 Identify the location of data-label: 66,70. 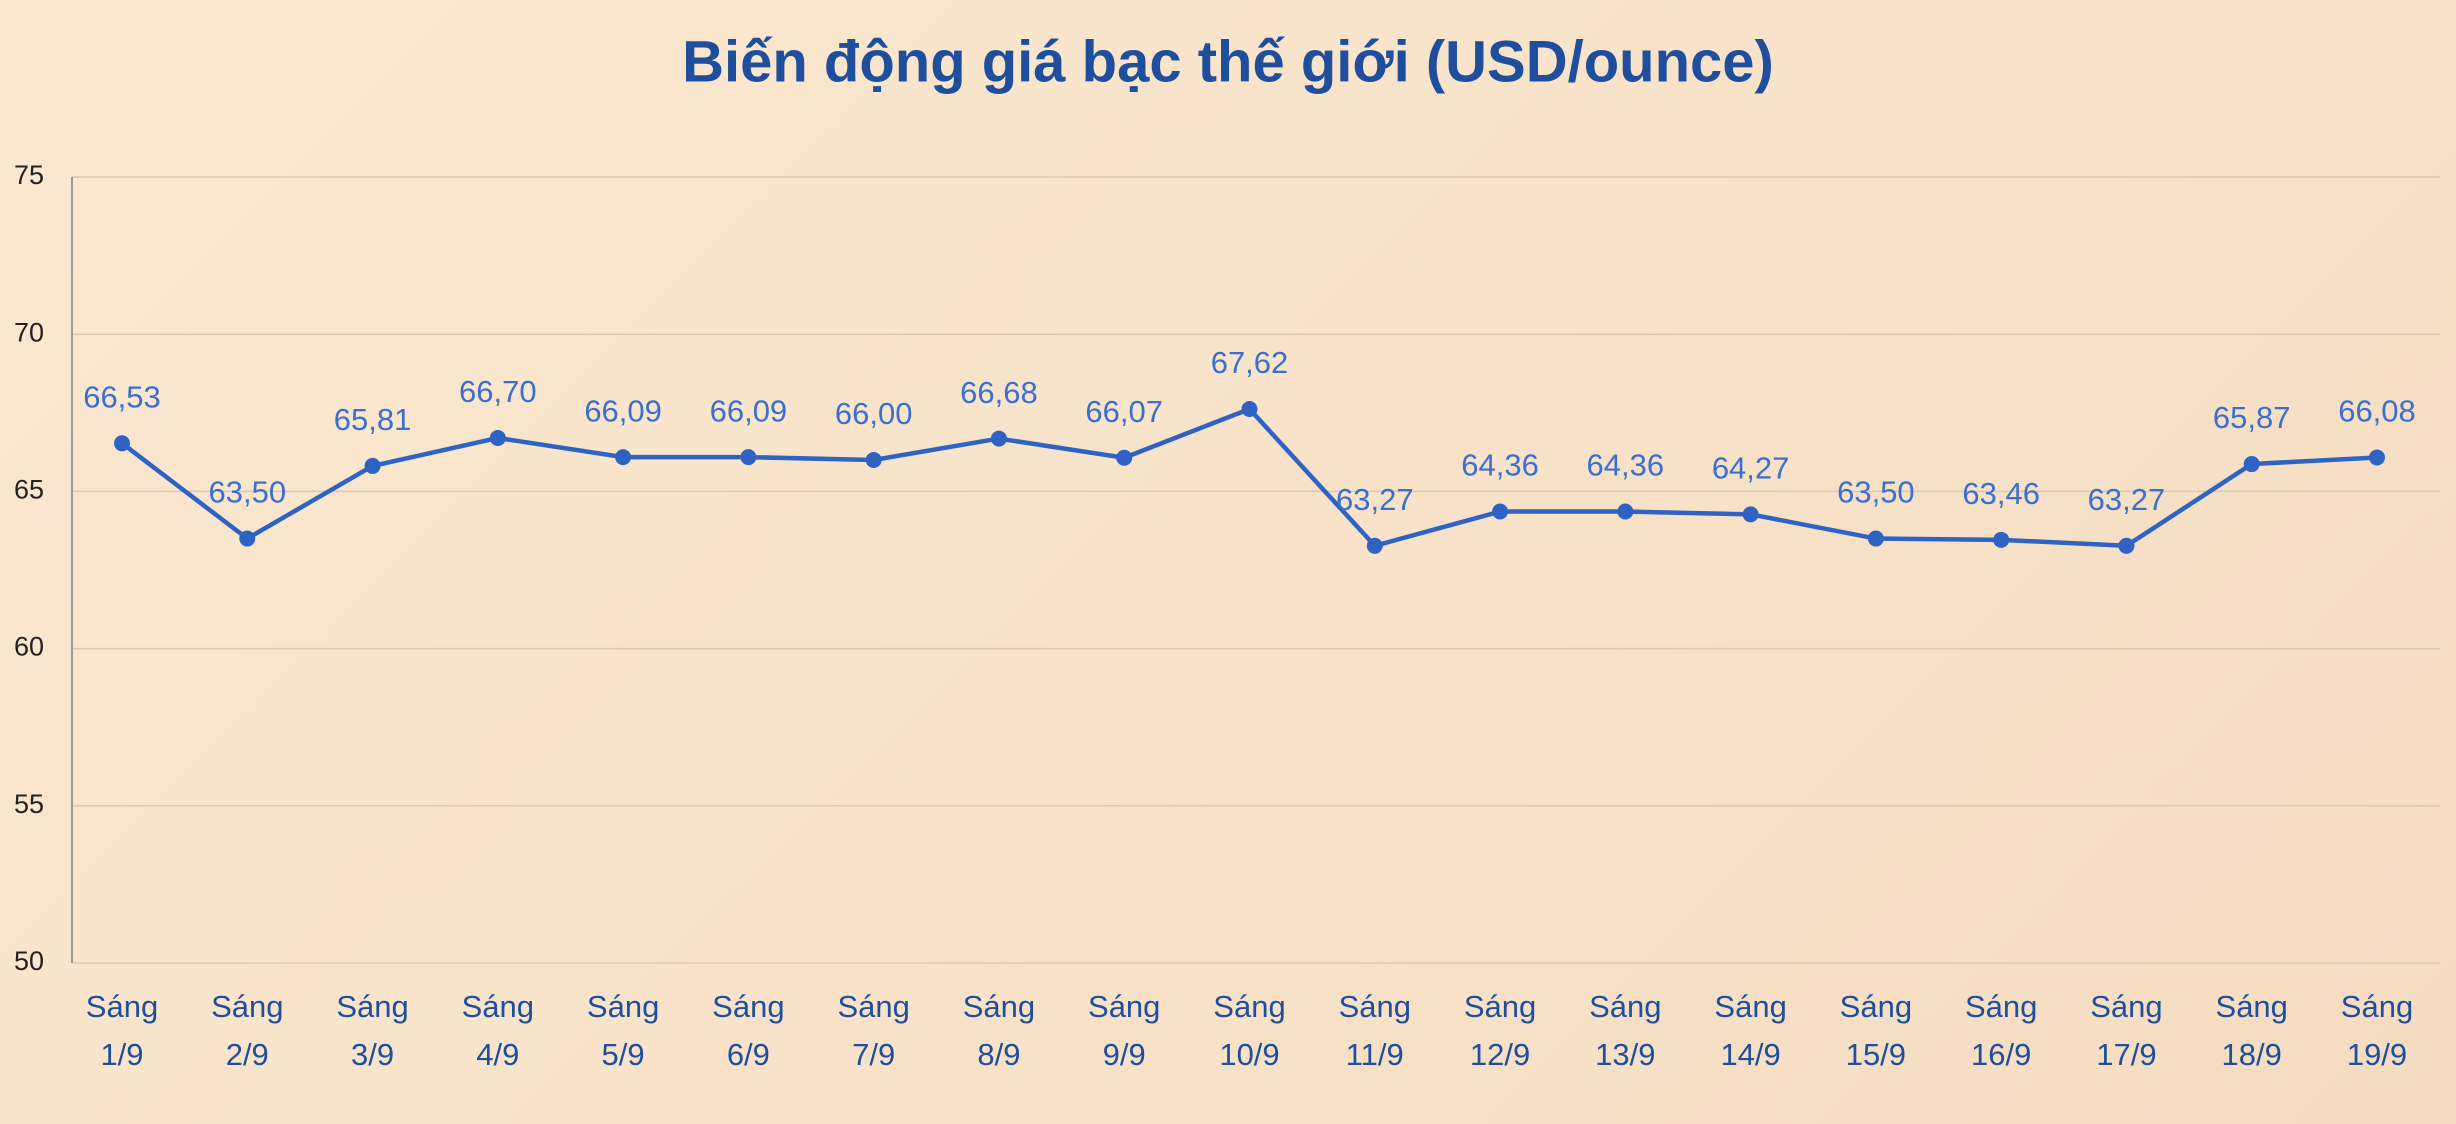
(498, 391).